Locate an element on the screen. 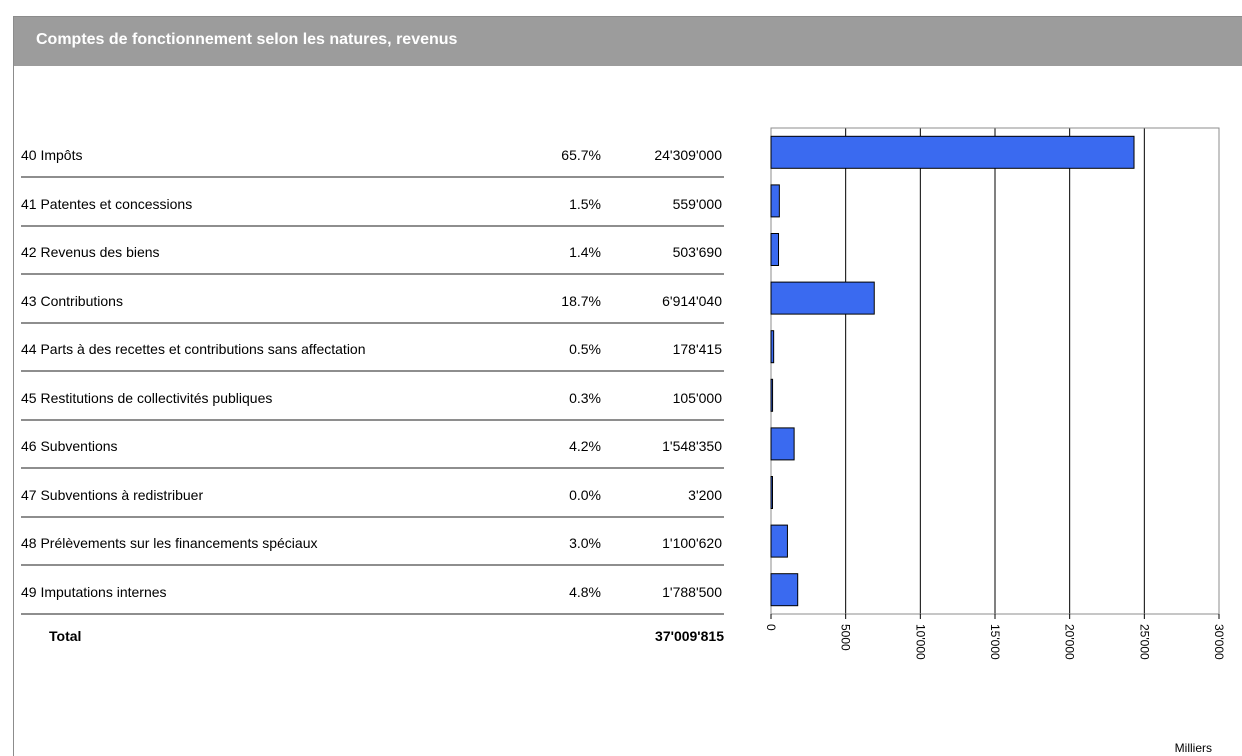  row-amount: 3'200 is located at coordinates (705, 494).